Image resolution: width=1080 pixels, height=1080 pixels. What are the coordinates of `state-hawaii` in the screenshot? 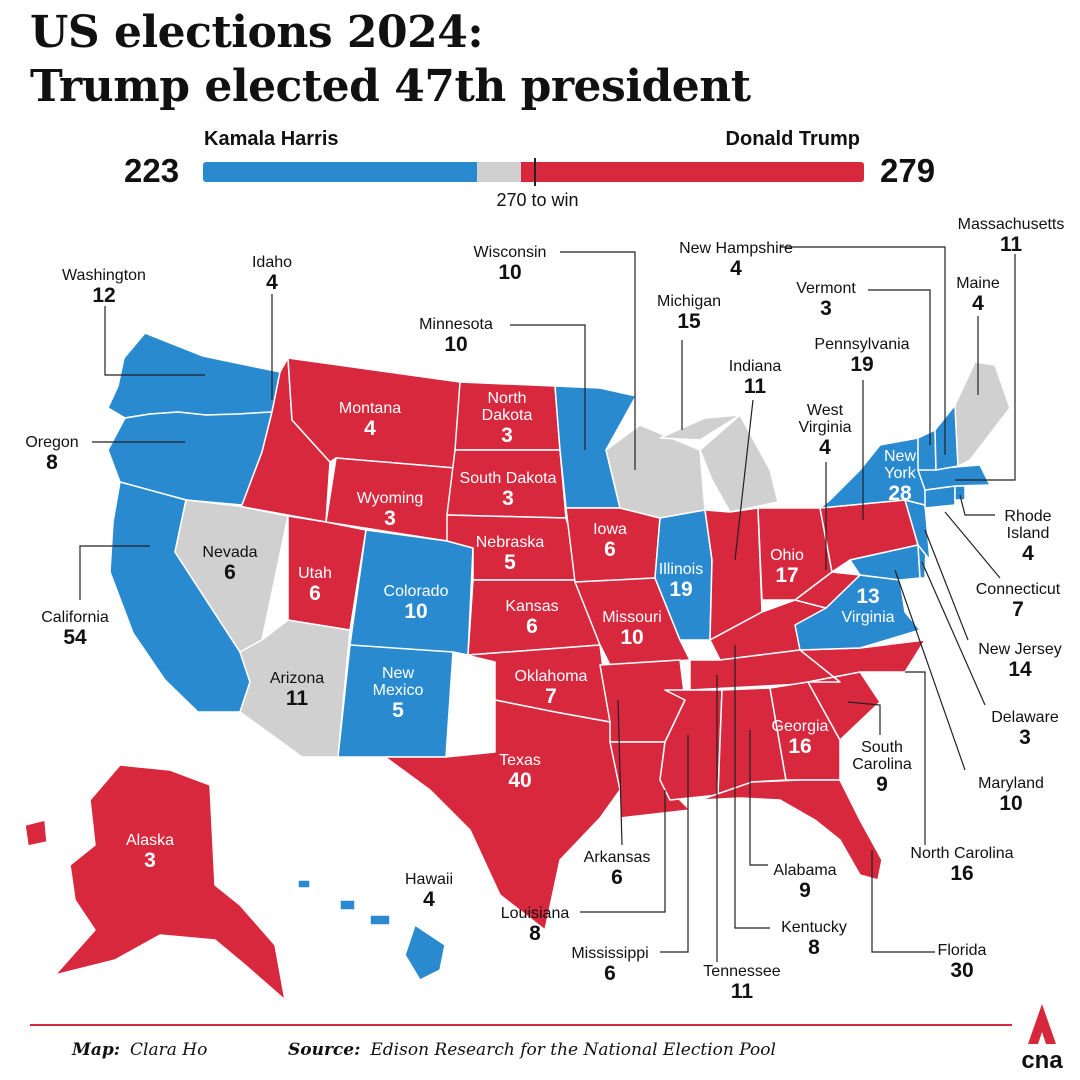 It's located at (425, 952).